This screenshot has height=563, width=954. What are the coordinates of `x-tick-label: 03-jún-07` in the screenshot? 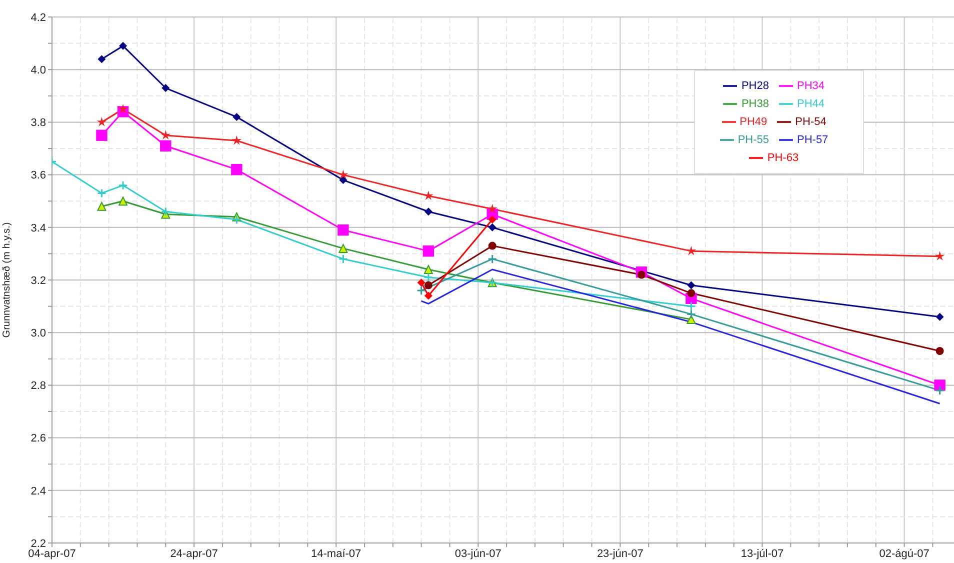 It's located at (478, 554).